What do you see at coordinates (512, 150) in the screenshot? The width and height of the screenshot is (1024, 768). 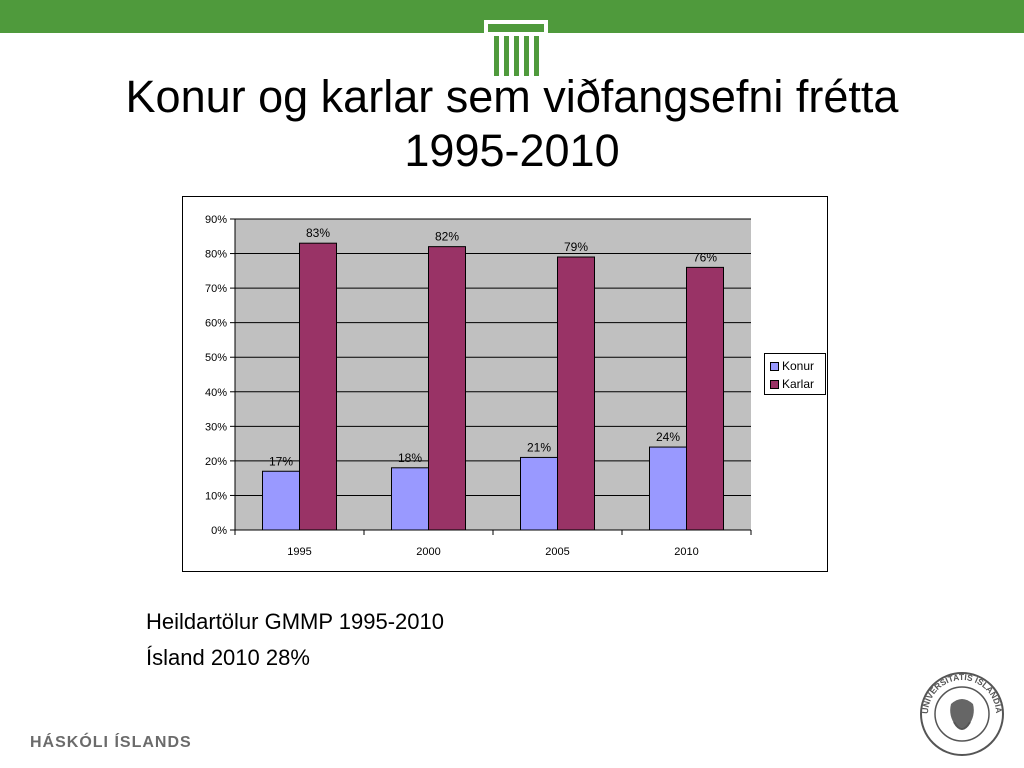 I see `slide-title-line2: 1995-2010` at bounding box center [512, 150].